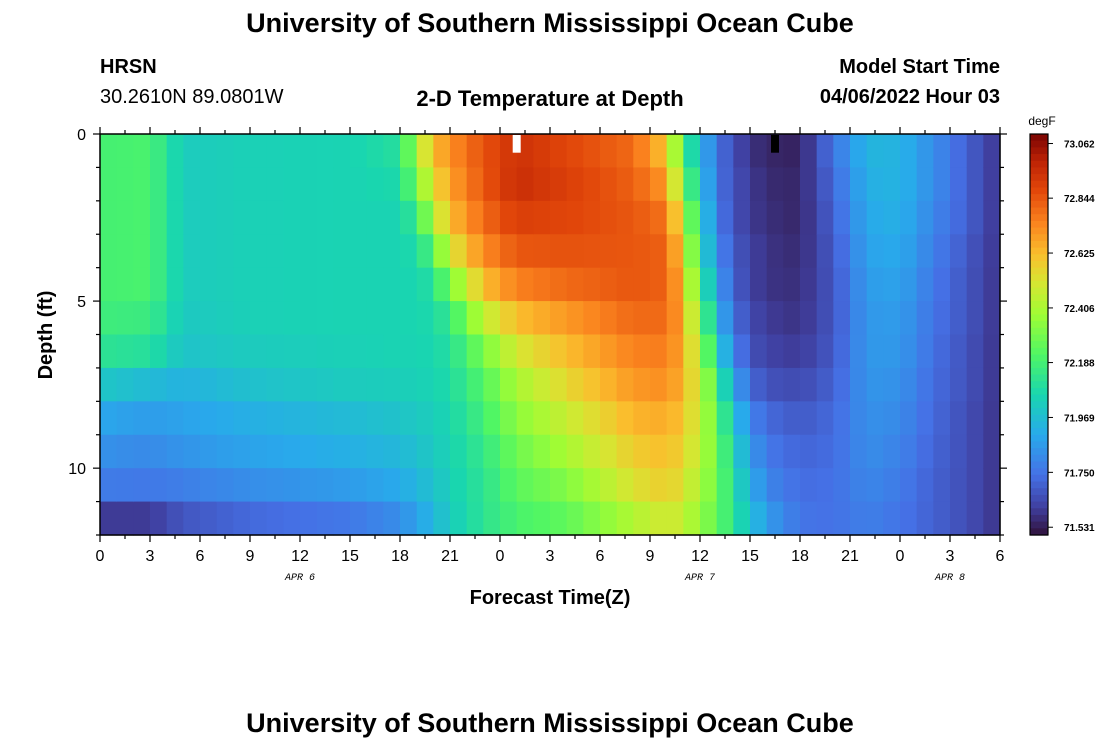  I want to click on x-tick-label: 3, so click(550, 556).